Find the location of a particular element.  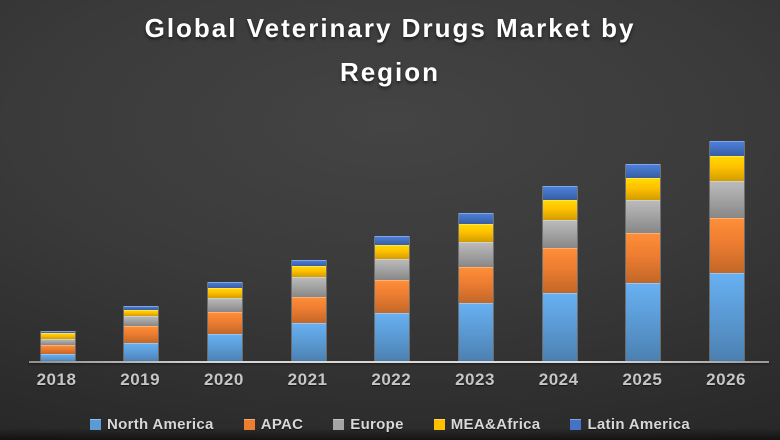

legend-item-apac: APAC is located at coordinates (273, 424).